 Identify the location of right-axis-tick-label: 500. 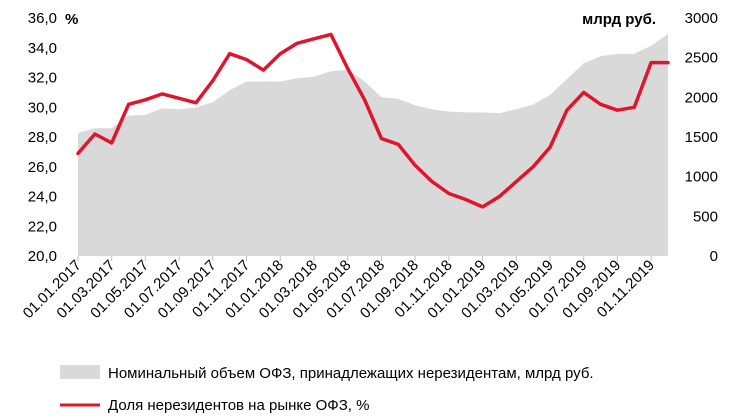
(705, 216).